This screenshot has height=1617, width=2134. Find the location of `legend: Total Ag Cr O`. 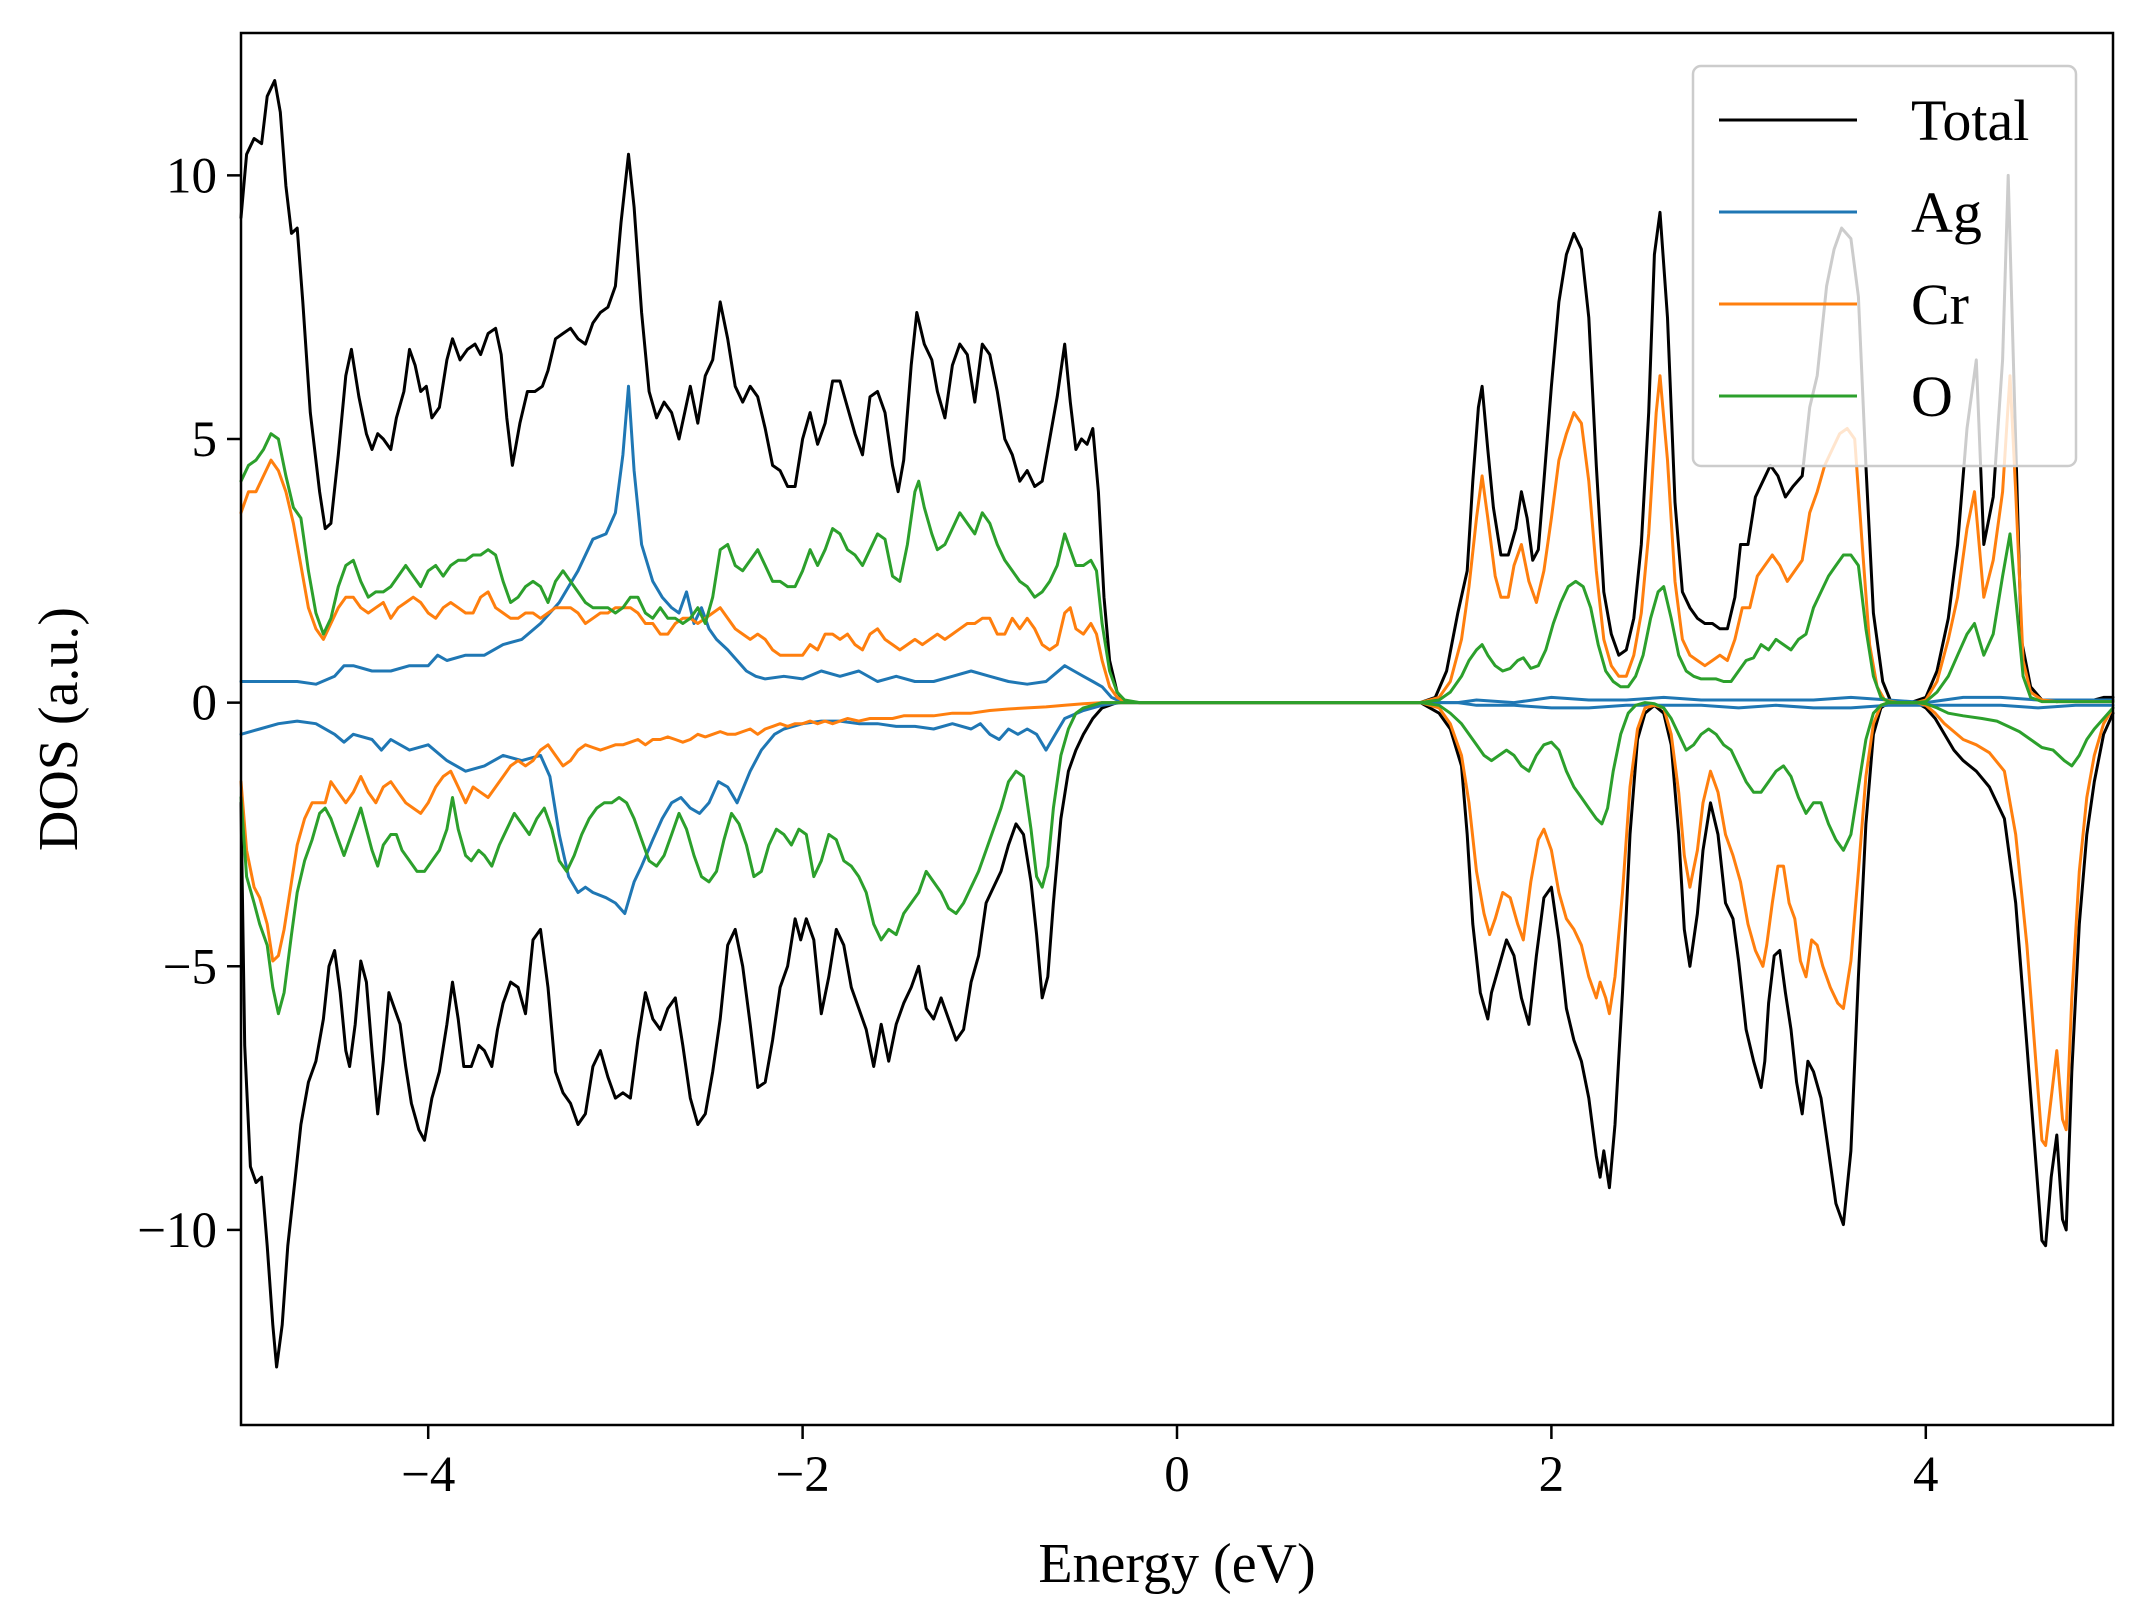

legend: Total Ag Cr O is located at coordinates (1884, 266).